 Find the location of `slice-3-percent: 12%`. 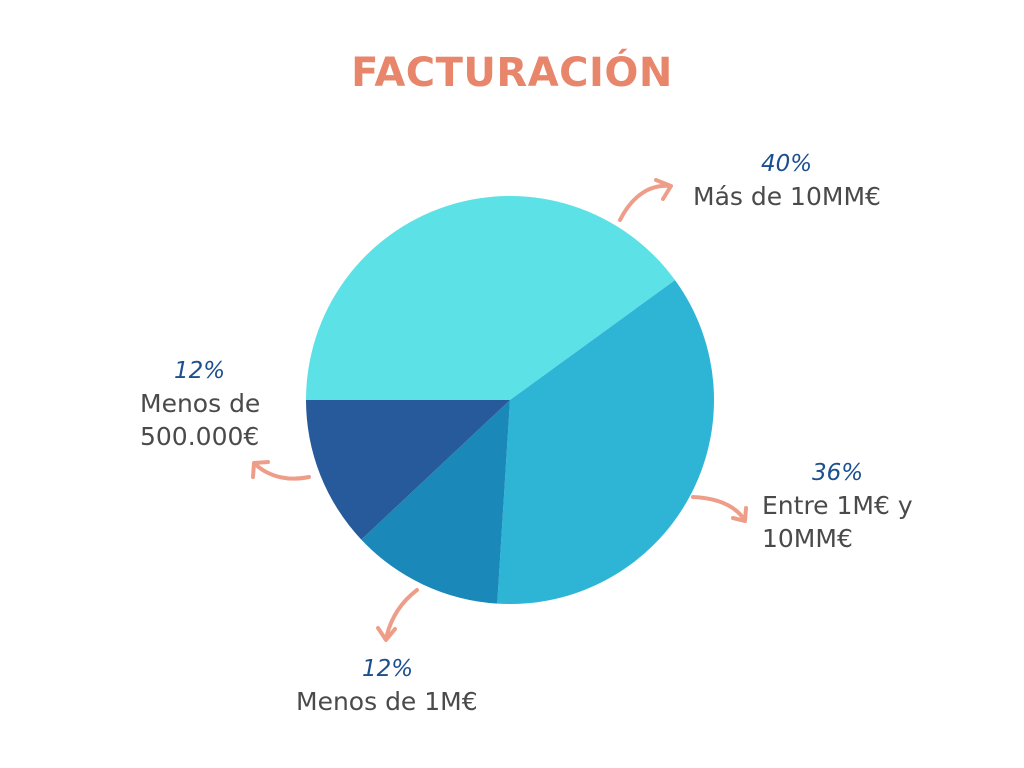

slice-3-percent: 12% is located at coordinates (200, 371).